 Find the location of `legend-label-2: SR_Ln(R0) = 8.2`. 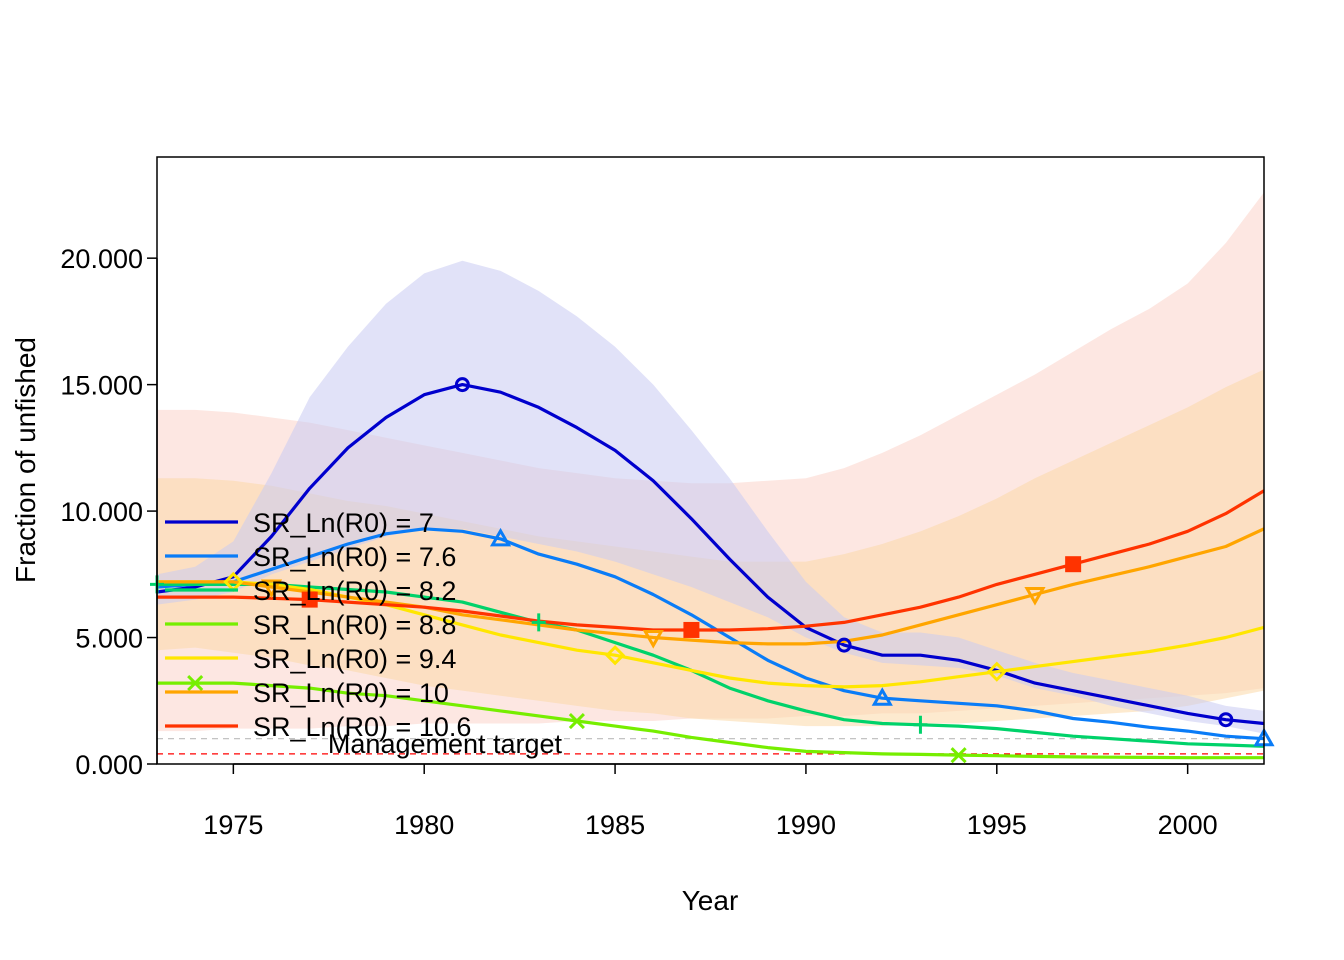

legend-label-2: SR_Ln(R0) = 8.2 is located at coordinates (354, 591).